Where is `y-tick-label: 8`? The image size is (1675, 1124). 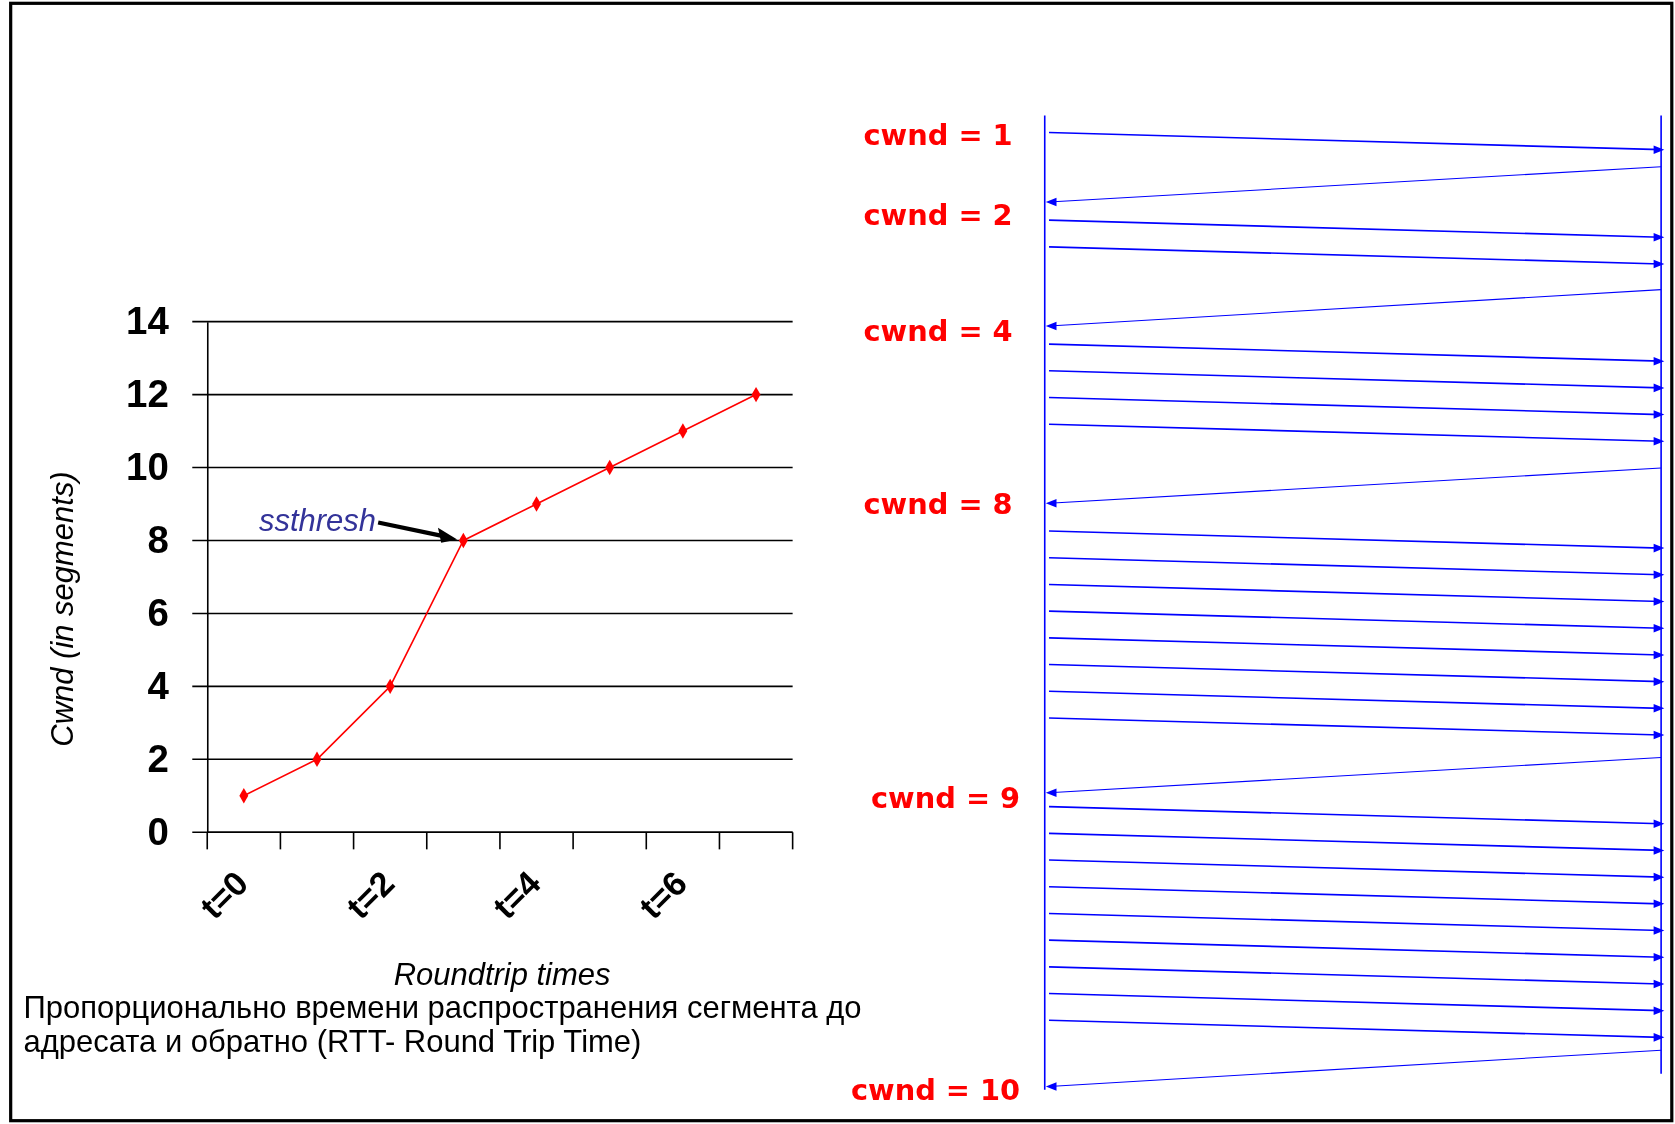 y-tick-label: 8 is located at coordinates (158, 540).